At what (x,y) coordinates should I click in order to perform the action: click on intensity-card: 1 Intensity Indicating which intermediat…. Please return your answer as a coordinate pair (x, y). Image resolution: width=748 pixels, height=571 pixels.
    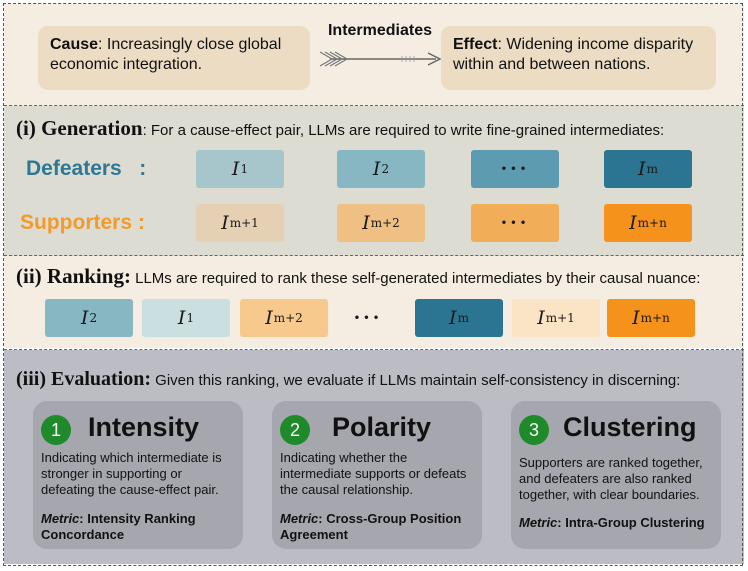
    Looking at the image, I should click on (138, 475).